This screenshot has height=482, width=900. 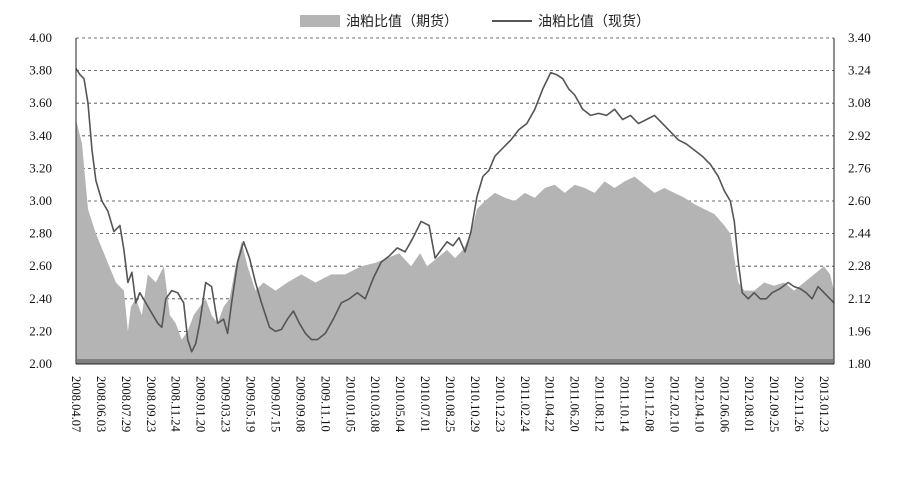 I want to click on x-tick-label: 2011.06.20, so click(x=575, y=404).